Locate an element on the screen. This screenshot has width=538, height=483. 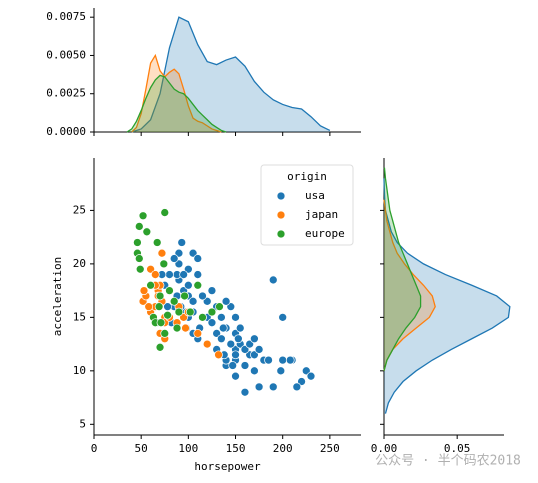
y-tick-label: 0.0025 is located at coordinates (66, 93).